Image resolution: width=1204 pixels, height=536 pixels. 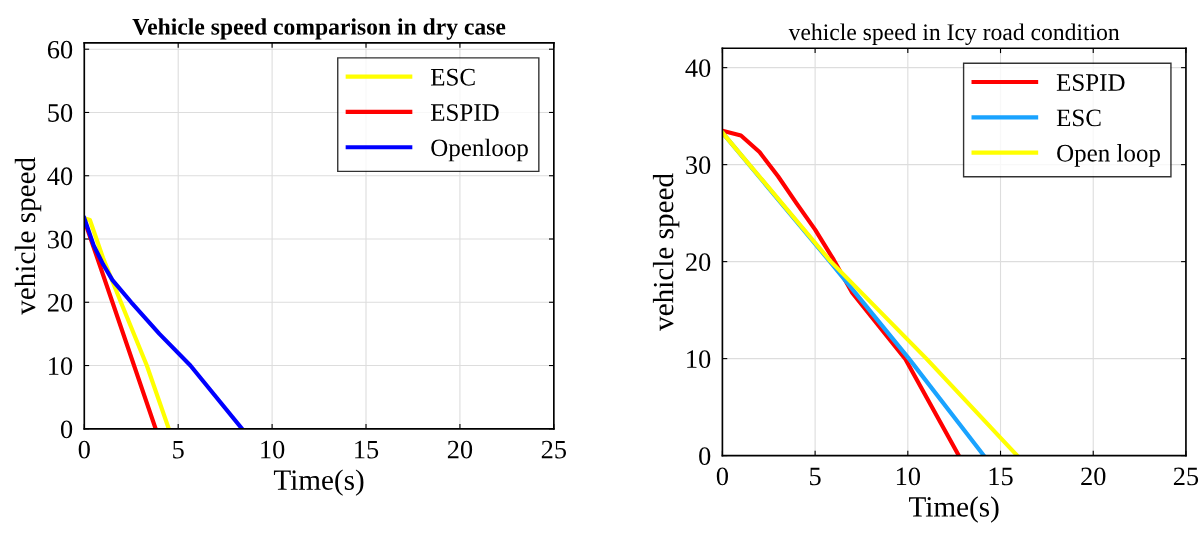 What do you see at coordinates (60, 49) in the screenshot?
I see `y-tick-label: 60` at bounding box center [60, 49].